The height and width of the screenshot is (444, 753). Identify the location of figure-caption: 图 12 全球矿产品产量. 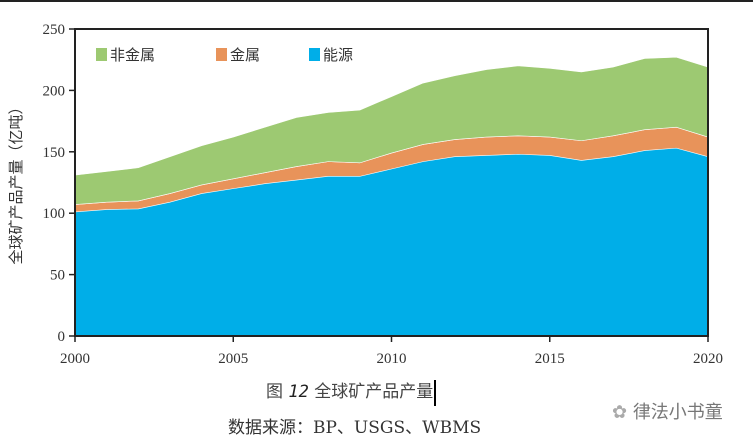
(351, 391).